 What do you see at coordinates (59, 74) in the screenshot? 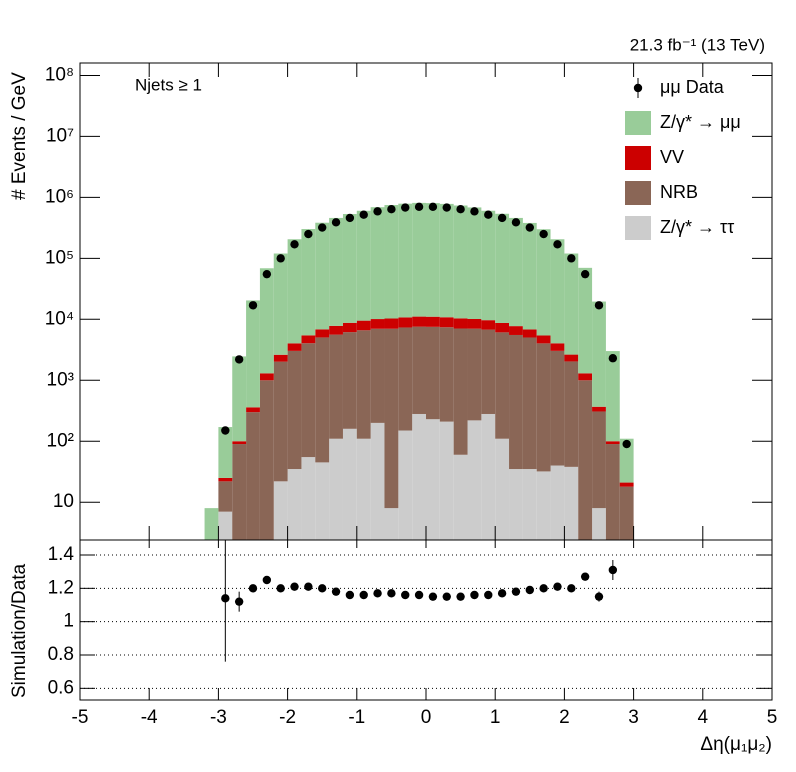
I see `y-tick-label: 10⁸` at bounding box center [59, 74].